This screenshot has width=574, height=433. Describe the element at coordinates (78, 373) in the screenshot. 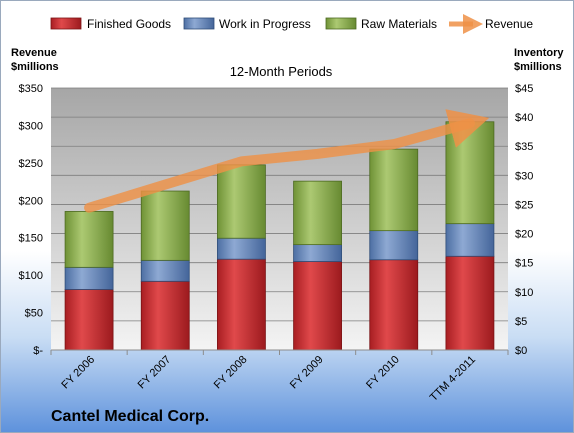

I see `x-tick-label: FY 2006` at that location.